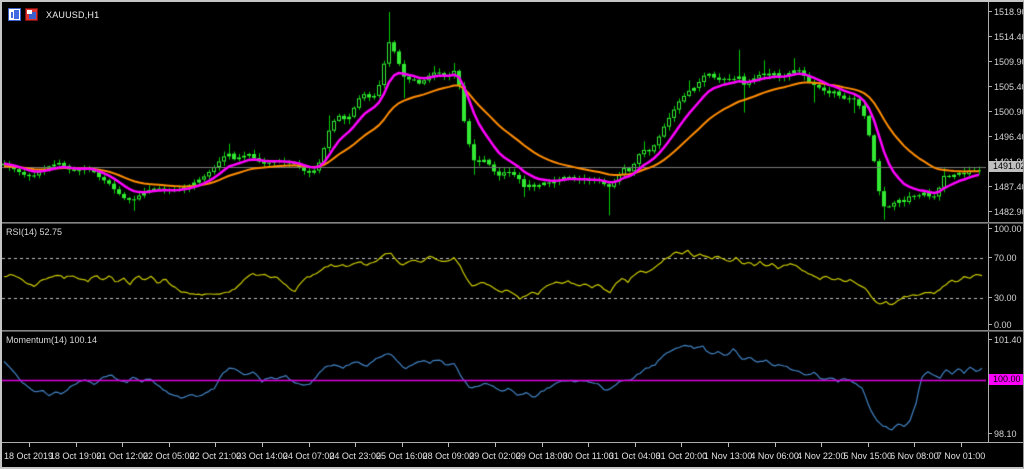 This screenshot has width=1024, height=469. What do you see at coordinates (961, 456) in the screenshot?
I see `time-axis-label: 7 Nov 01:00` at bounding box center [961, 456].